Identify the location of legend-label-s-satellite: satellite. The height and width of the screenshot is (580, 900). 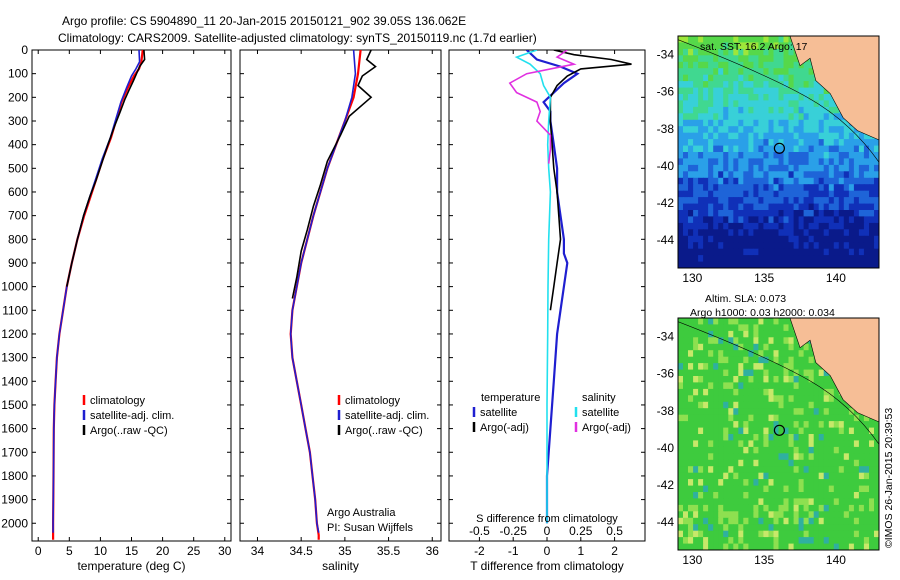
(600, 413).